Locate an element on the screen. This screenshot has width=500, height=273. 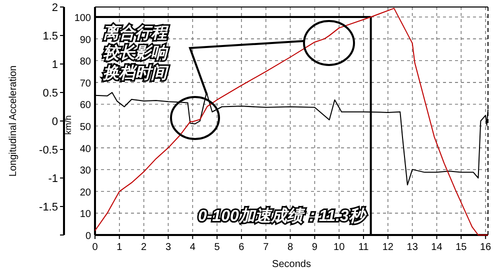
y2-tick-label: 60 is located at coordinates (86, 106).